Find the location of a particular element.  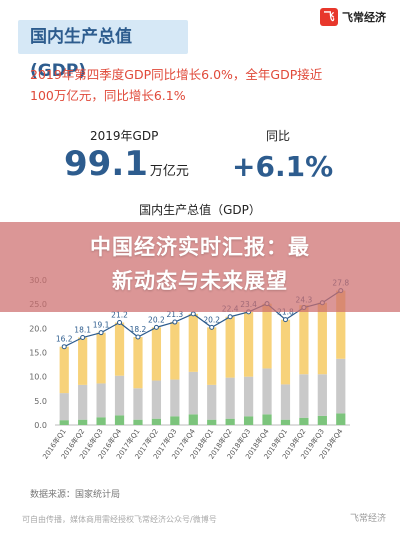

gdp-total-data-label: 18.1 is located at coordinates (82, 330).